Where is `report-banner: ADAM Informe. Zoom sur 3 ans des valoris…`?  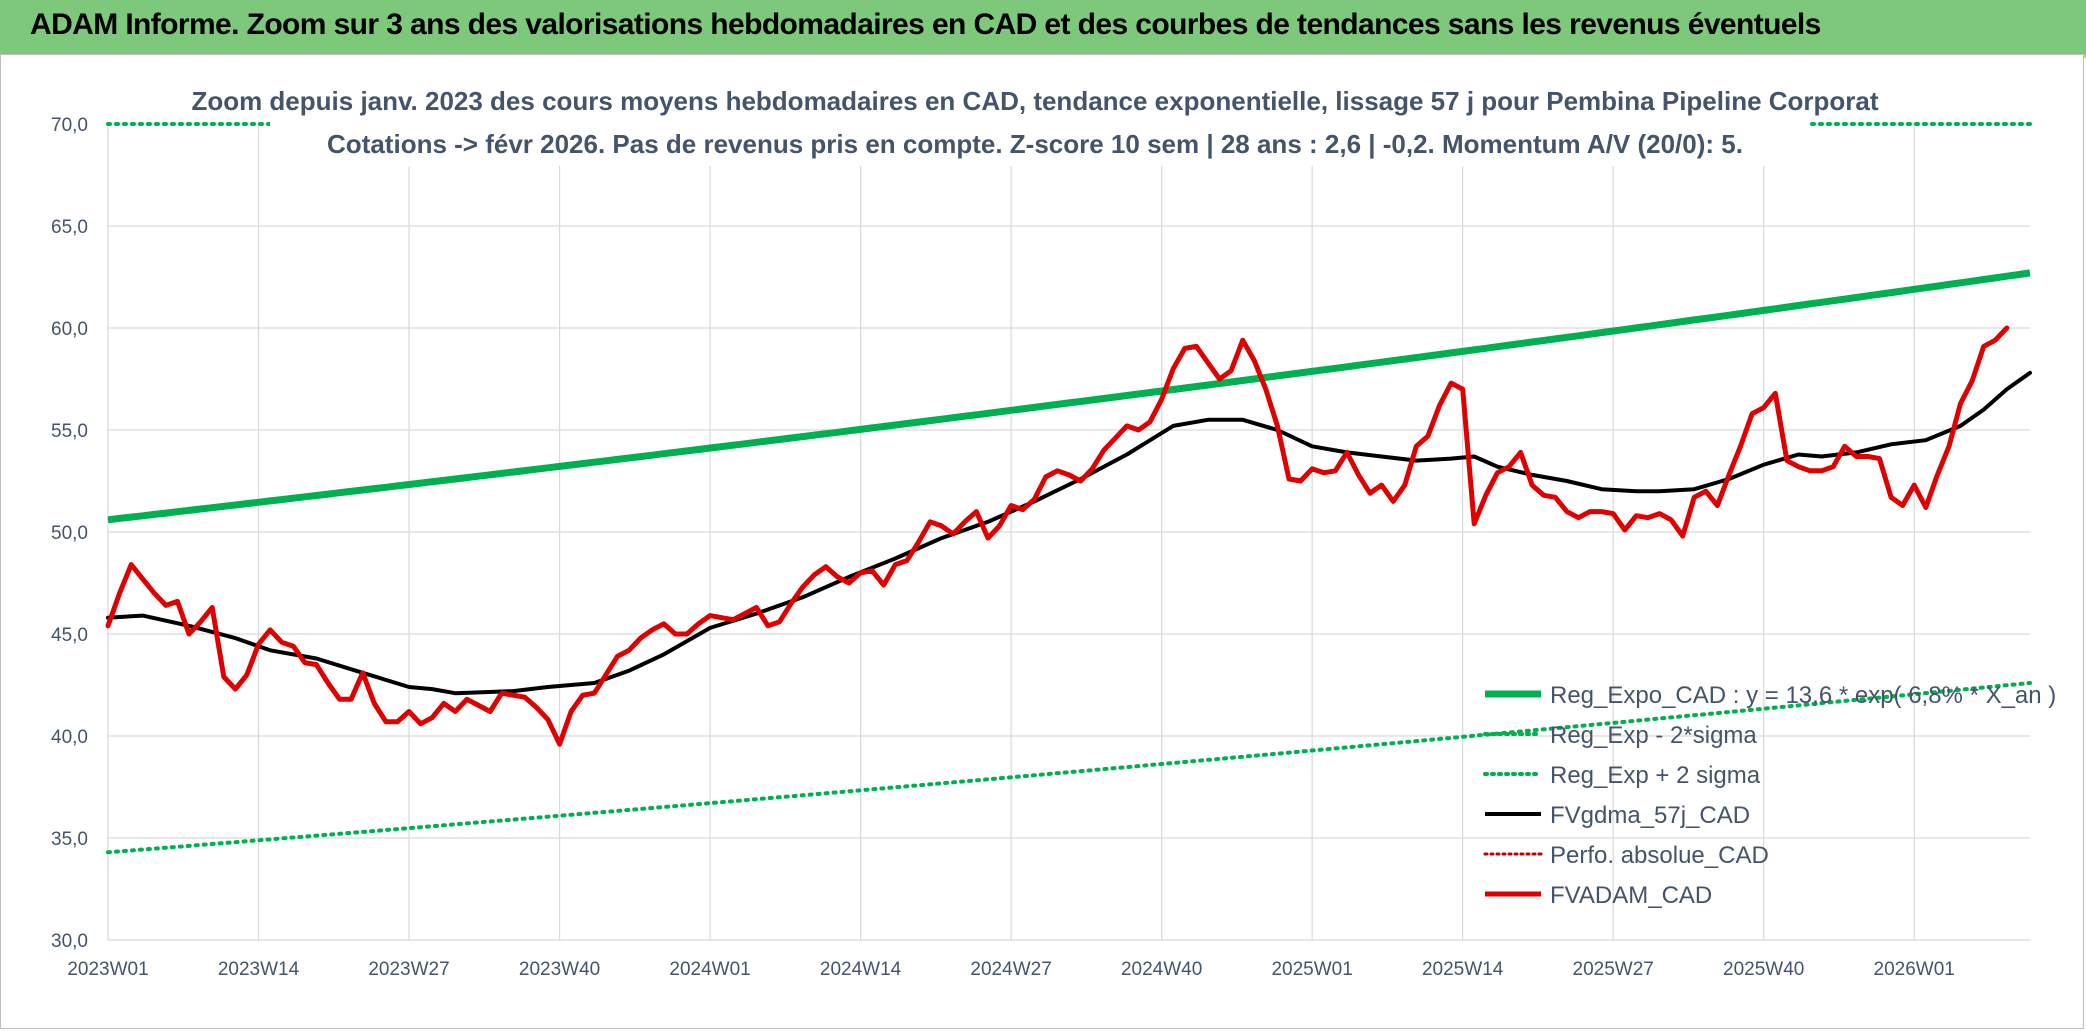
report-banner: ADAM Informe. Zoom sur 3 ans des valoris… is located at coordinates (1043, 27).